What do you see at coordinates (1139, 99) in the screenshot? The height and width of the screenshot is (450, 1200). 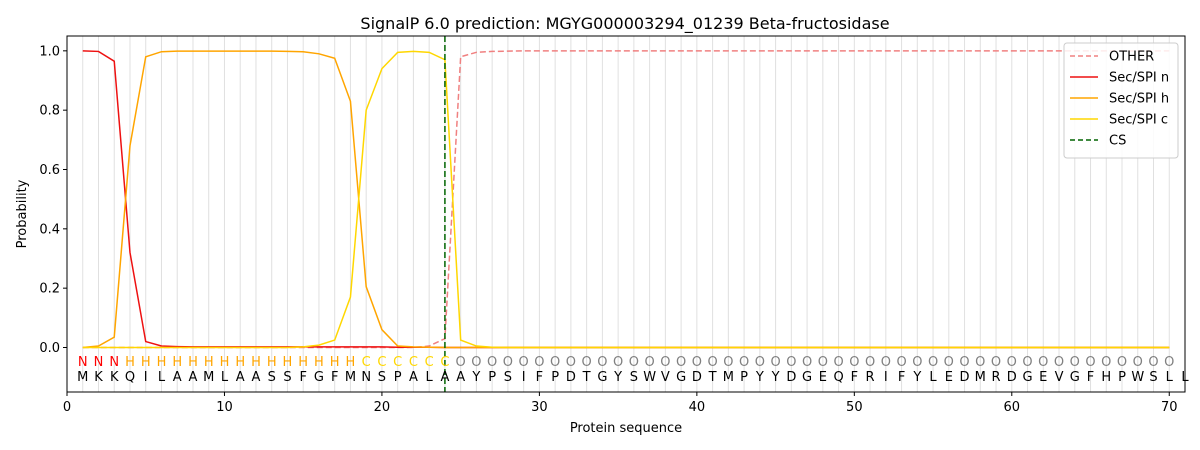 I see `legend-label: Sec/SPI h` at bounding box center [1139, 99].